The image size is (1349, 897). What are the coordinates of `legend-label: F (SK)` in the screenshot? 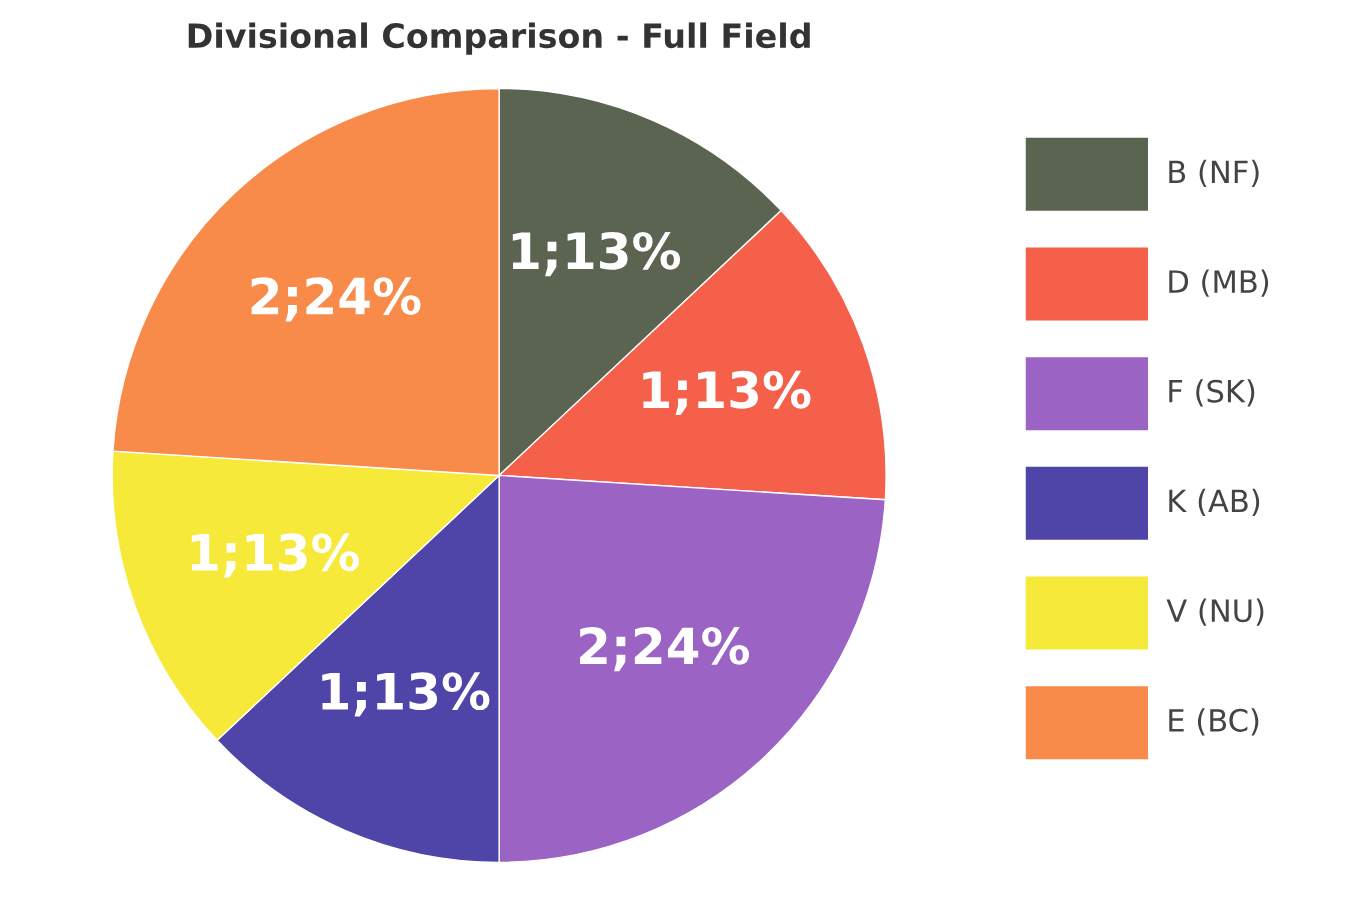 It's located at (1212, 393).